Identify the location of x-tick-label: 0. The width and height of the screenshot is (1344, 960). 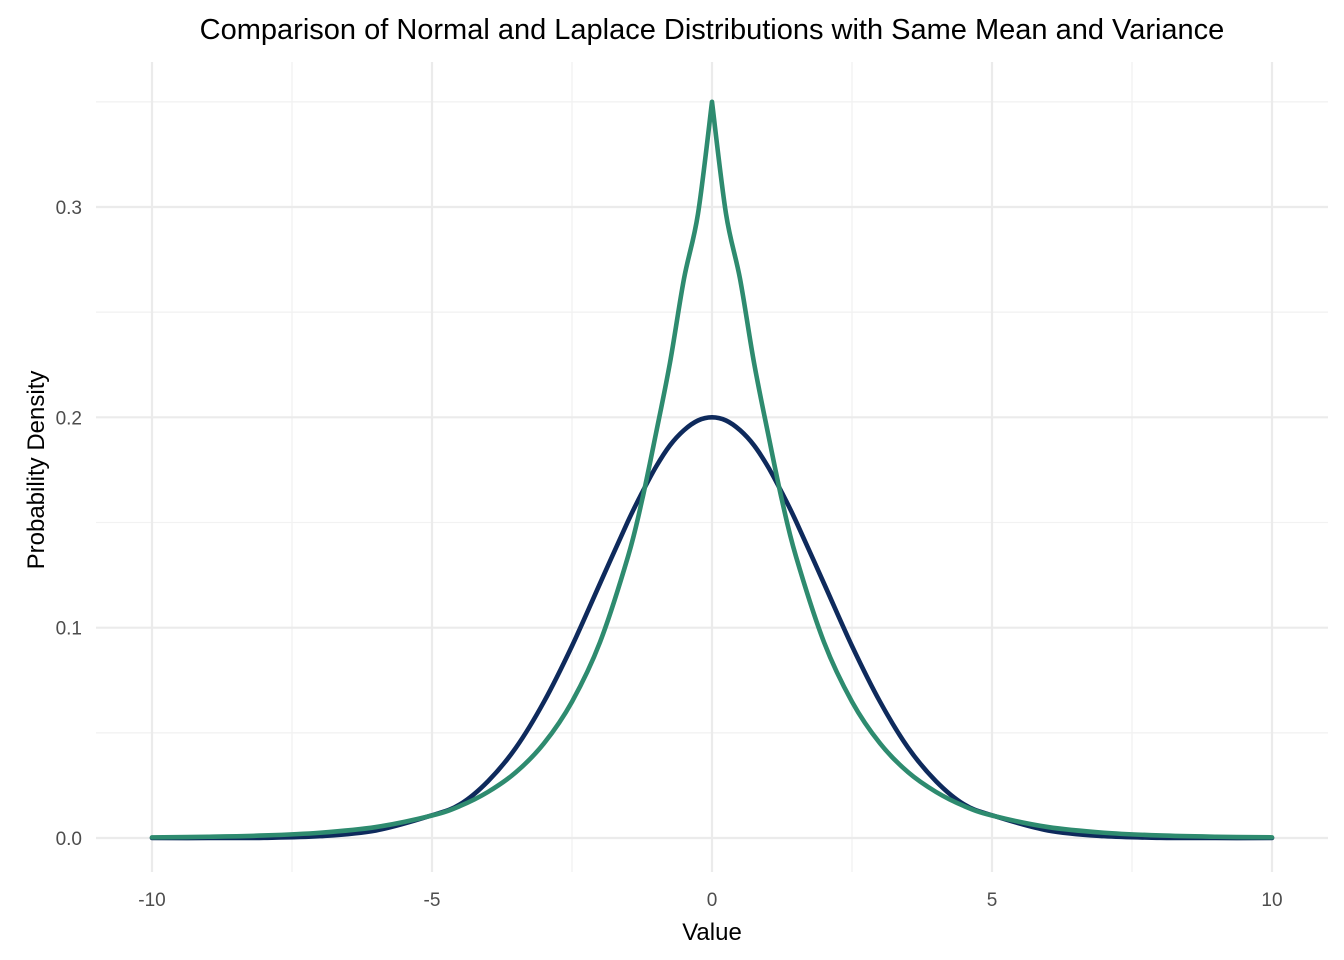
(712, 900).